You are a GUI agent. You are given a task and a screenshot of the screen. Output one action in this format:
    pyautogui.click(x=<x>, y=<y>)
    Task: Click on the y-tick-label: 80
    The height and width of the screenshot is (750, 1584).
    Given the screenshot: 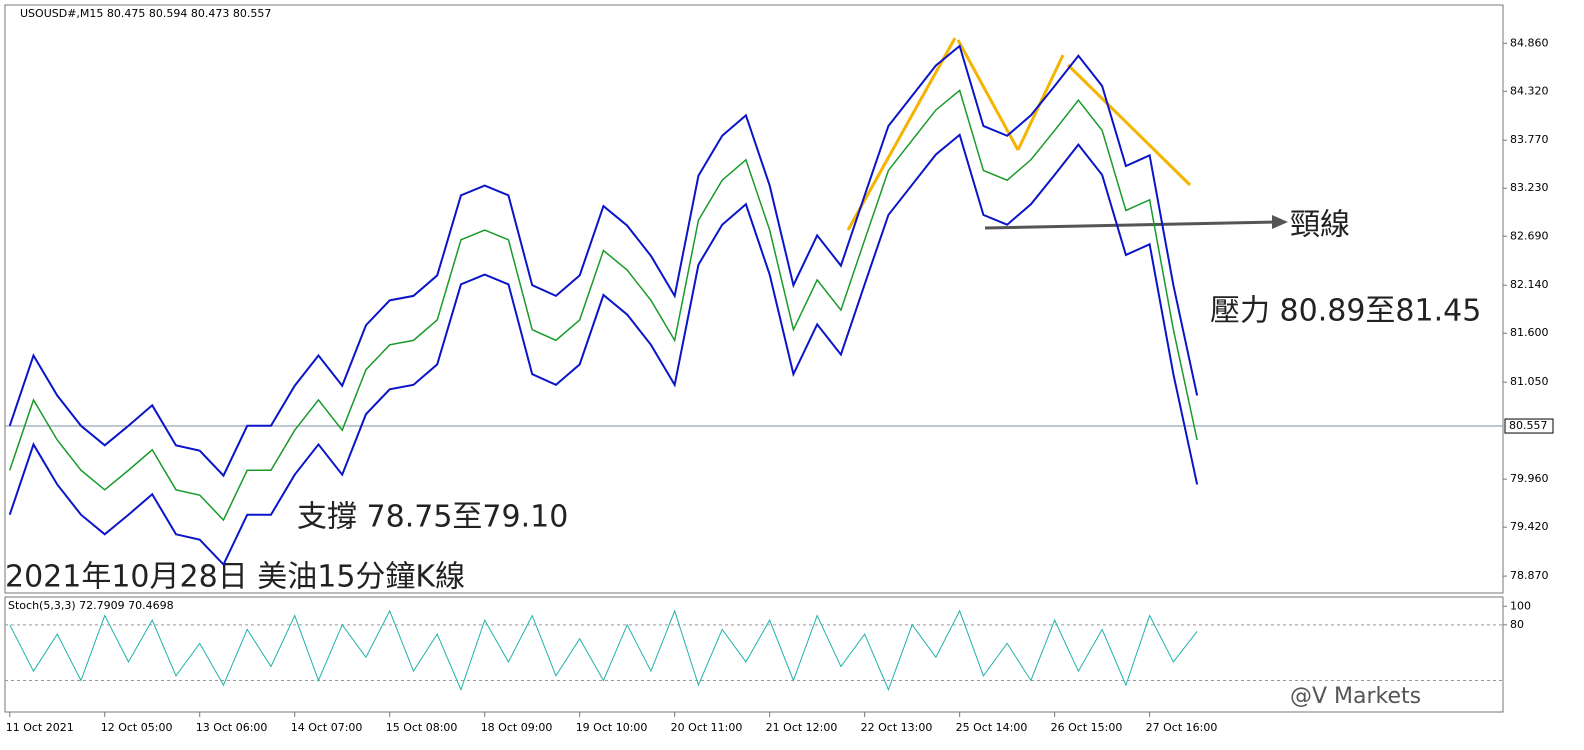 What is the action you would take?
    pyautogui.click(x=1517, y=624)
    